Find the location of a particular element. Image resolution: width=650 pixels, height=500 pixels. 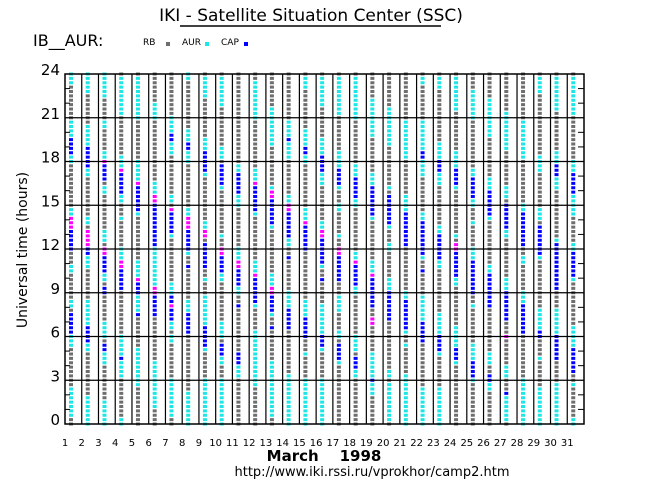

x-tick-label: 3 is located at coordinates (98, 443).